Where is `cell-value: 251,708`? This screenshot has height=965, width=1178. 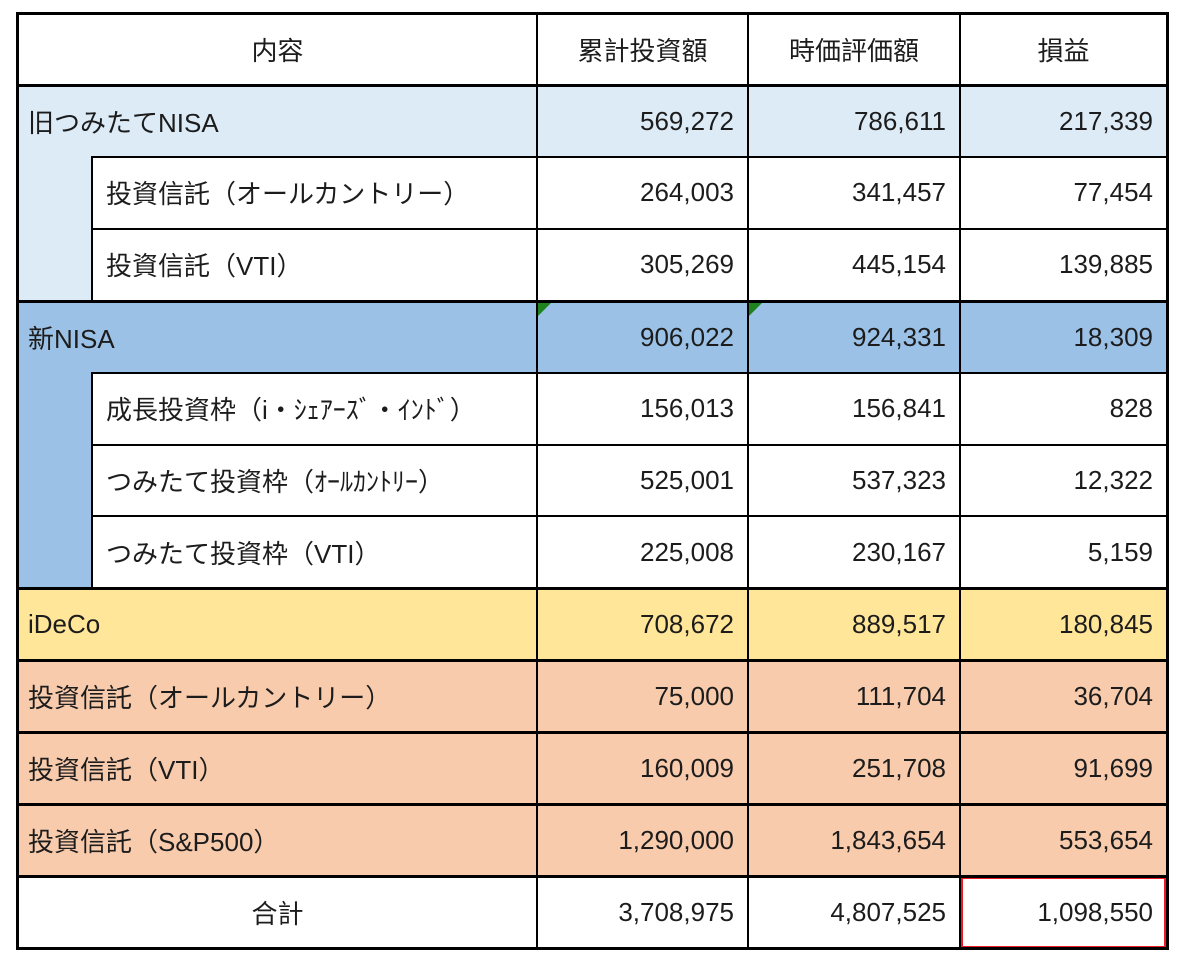 cell-value: 251,708 is located at coordinates (853, 767).